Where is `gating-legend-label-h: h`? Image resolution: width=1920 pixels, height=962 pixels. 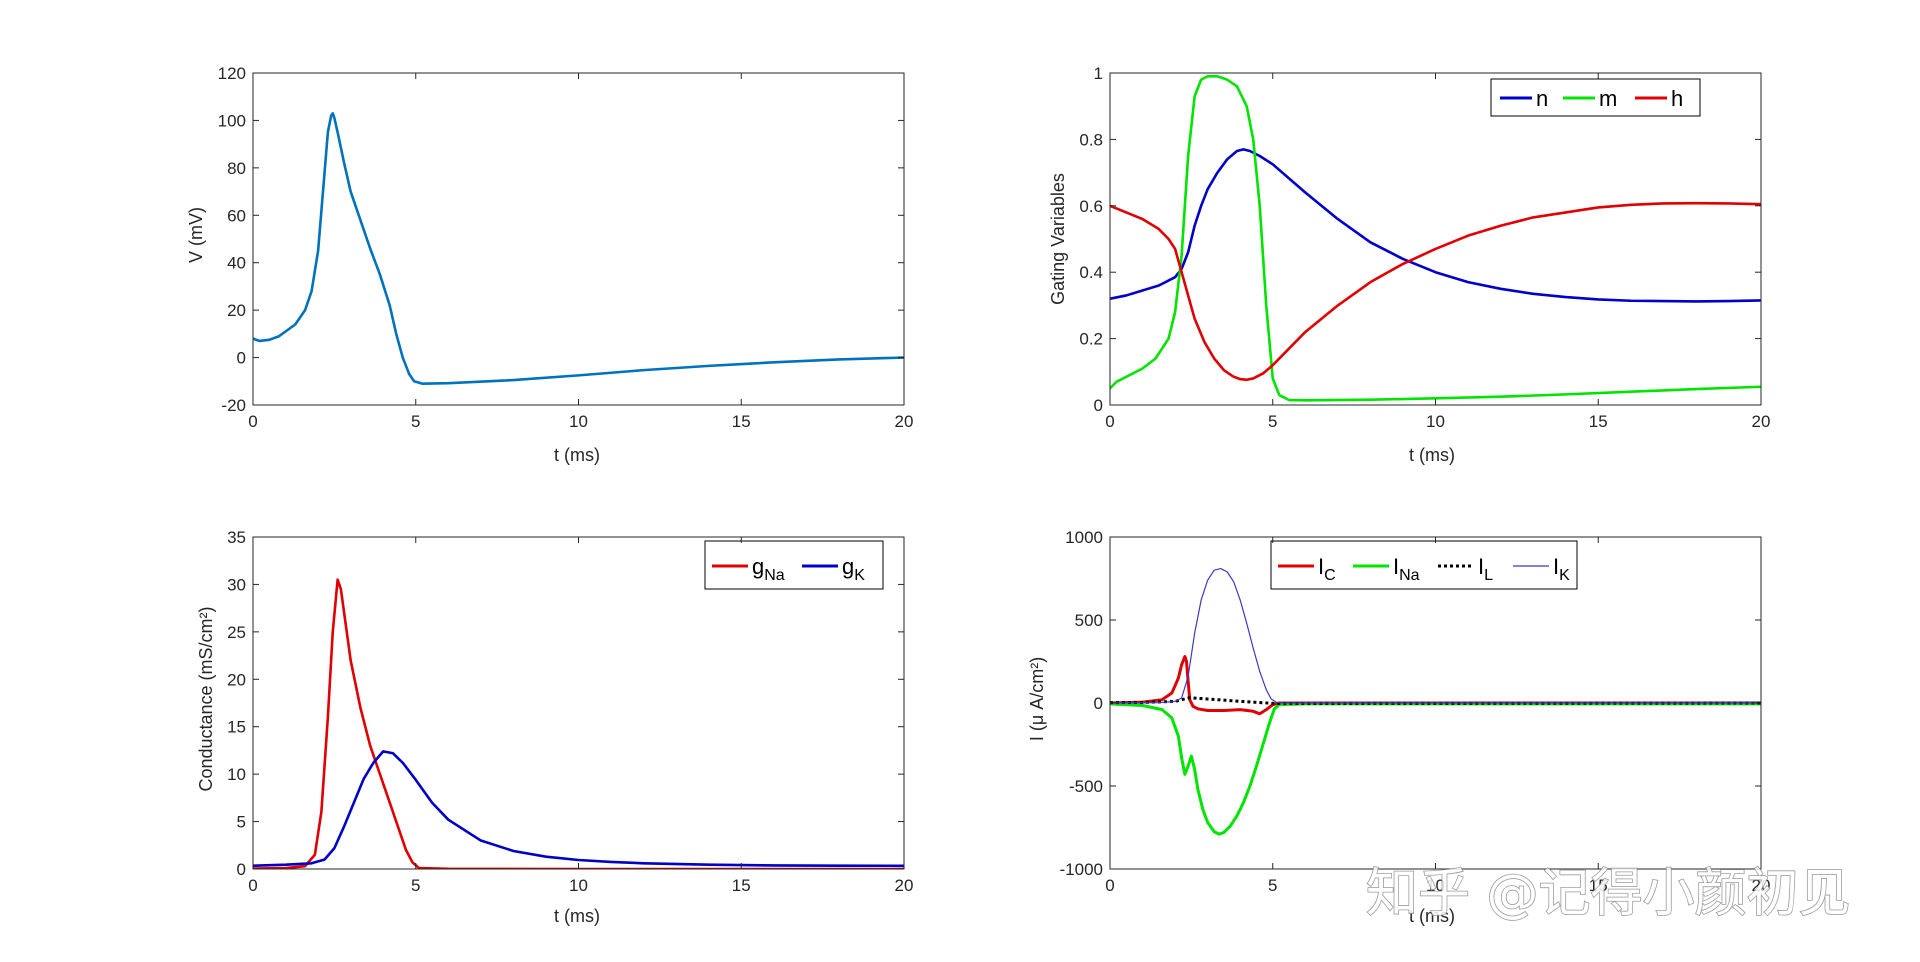 gating-legend-label-h: h is located at coordinates (1677, 98).